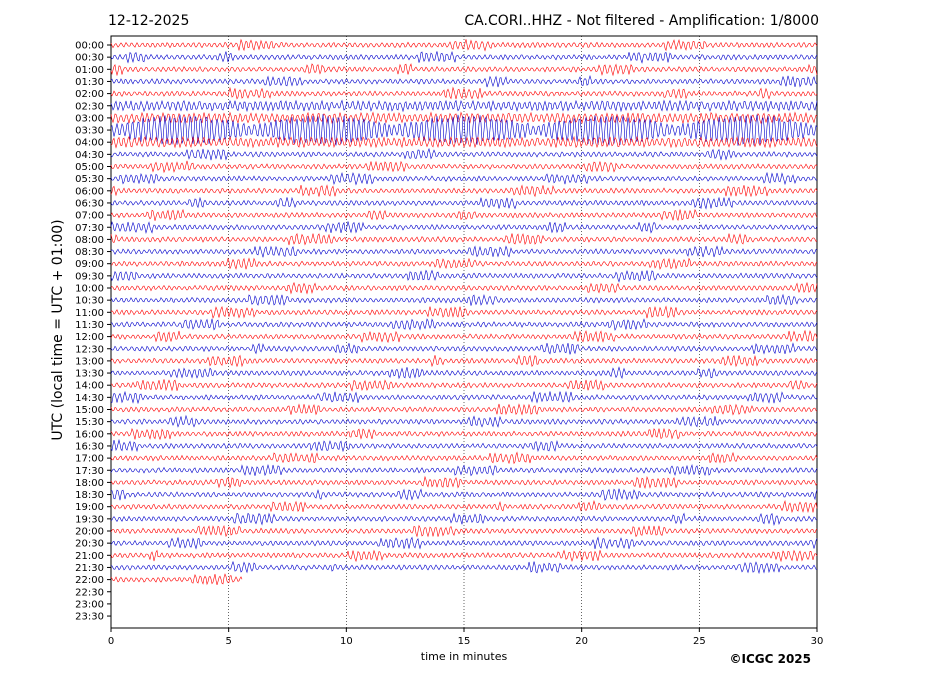 This screenshot has width=927, height=696. I want to click on x-tick-label: 10, so click(346, 641).